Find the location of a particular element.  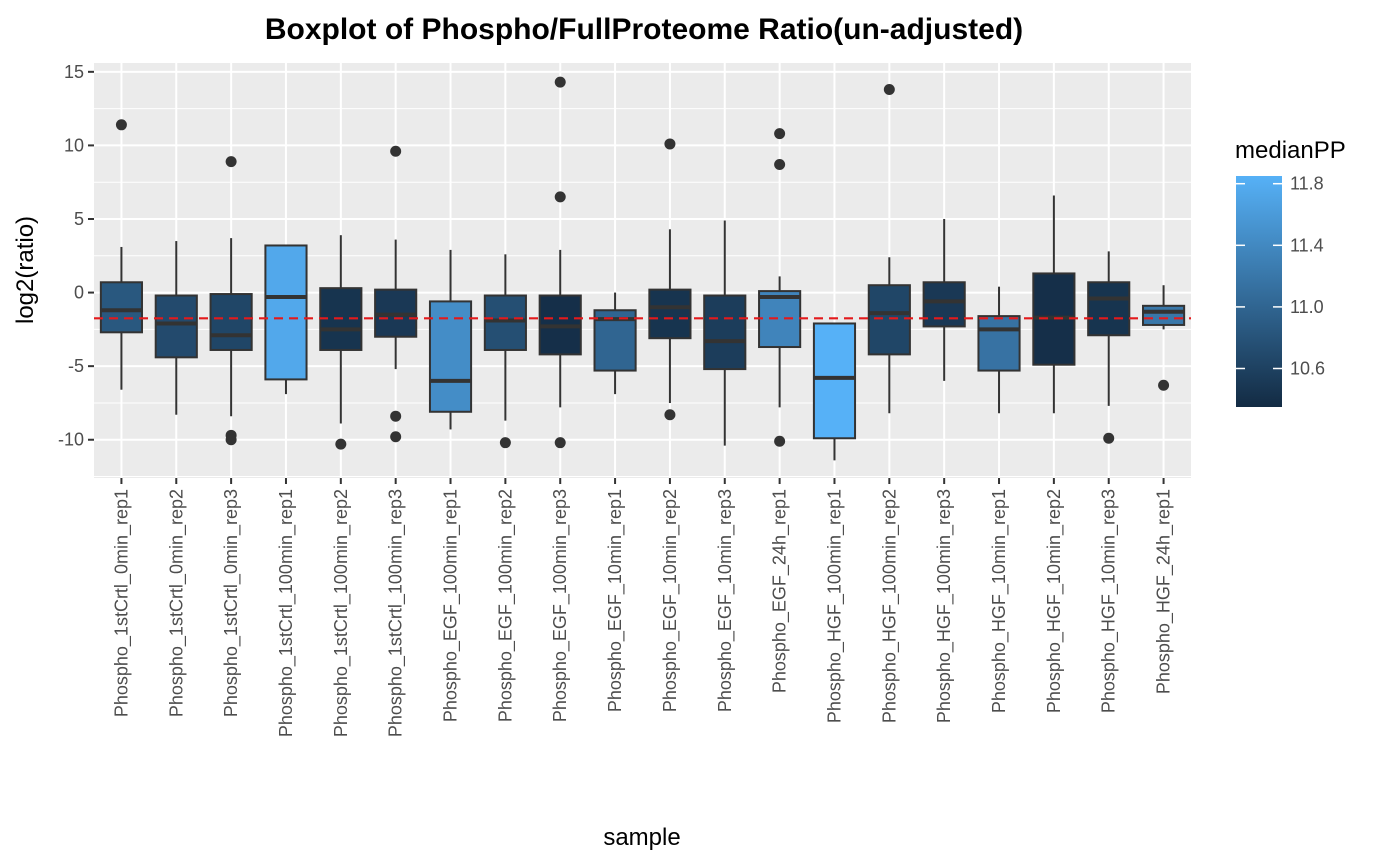

box-Phospho_HGF_10min_rep1 is located at coordinates (999, 350).